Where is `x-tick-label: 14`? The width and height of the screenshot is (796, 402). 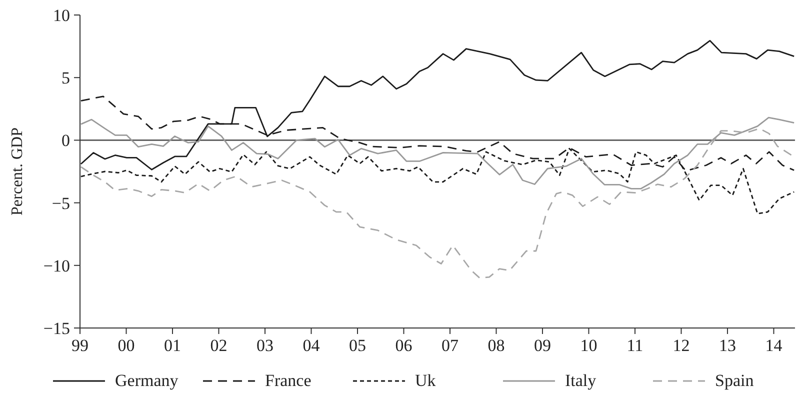
x-tick-label: 14 is located at coordinates (774, 345).